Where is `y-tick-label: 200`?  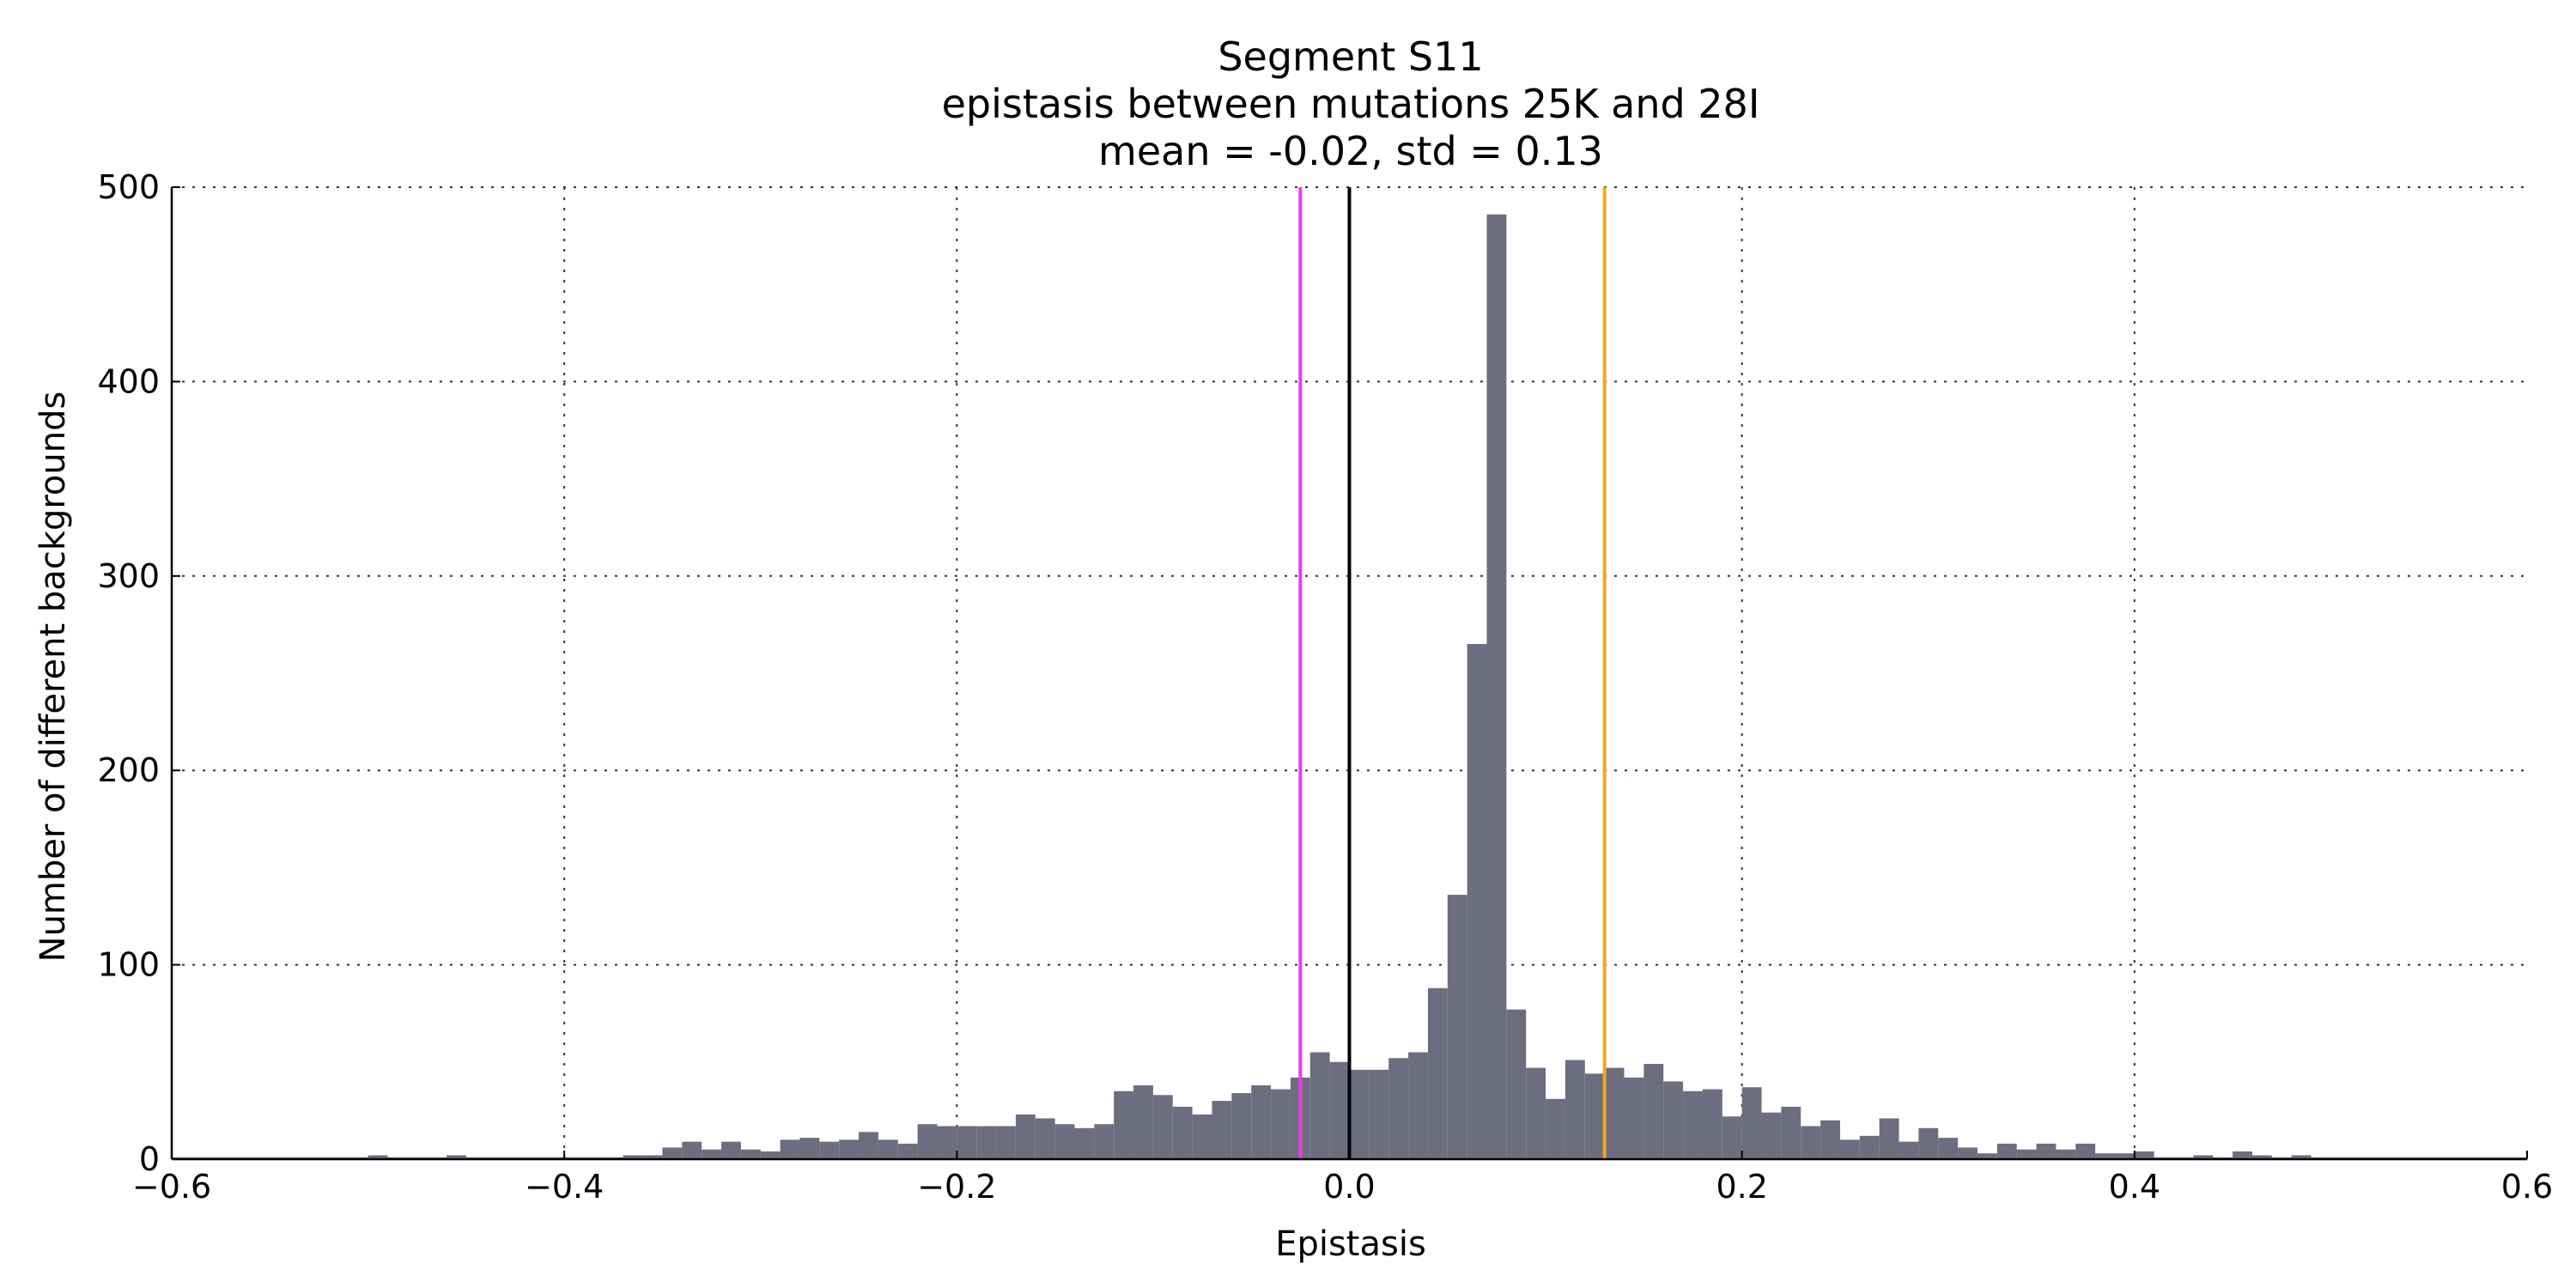 y-tick-label: 200 is located at coordinates (128, 770).